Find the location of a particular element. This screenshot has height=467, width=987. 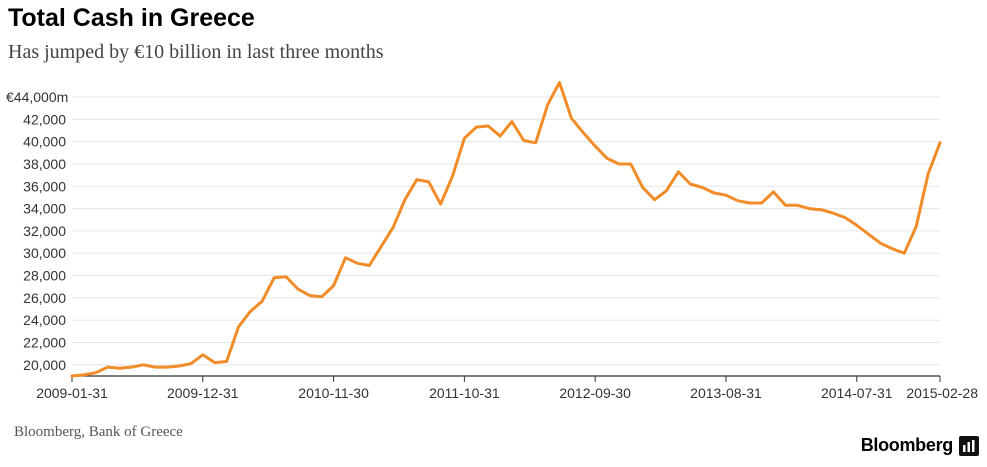

x-tick-label: 2010-11-30 is located at coordinates (333, 393).